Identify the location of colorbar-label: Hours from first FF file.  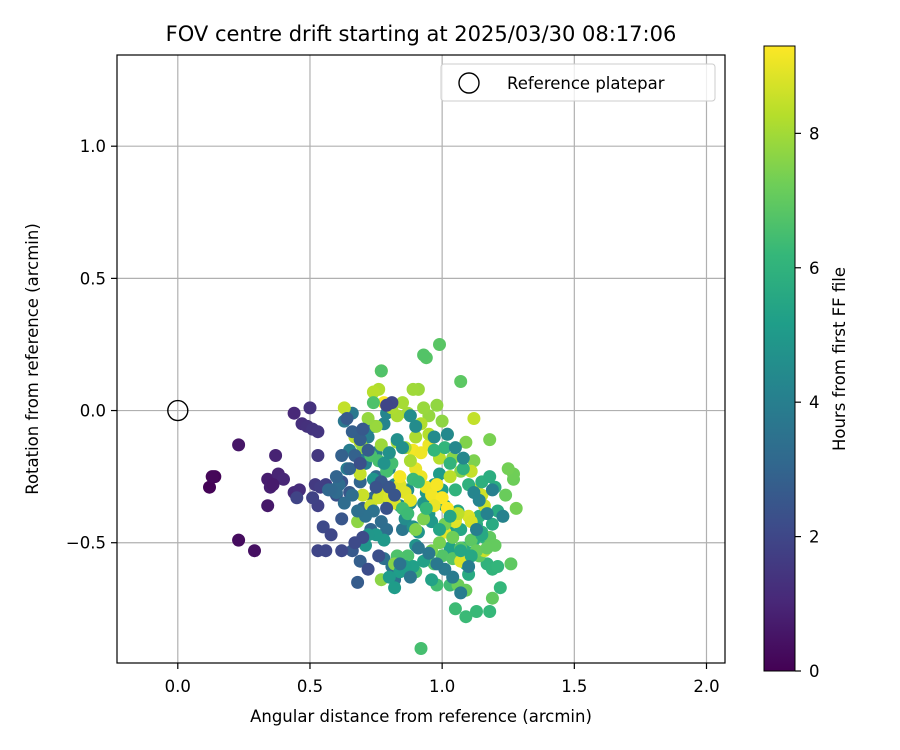
(839, 359).